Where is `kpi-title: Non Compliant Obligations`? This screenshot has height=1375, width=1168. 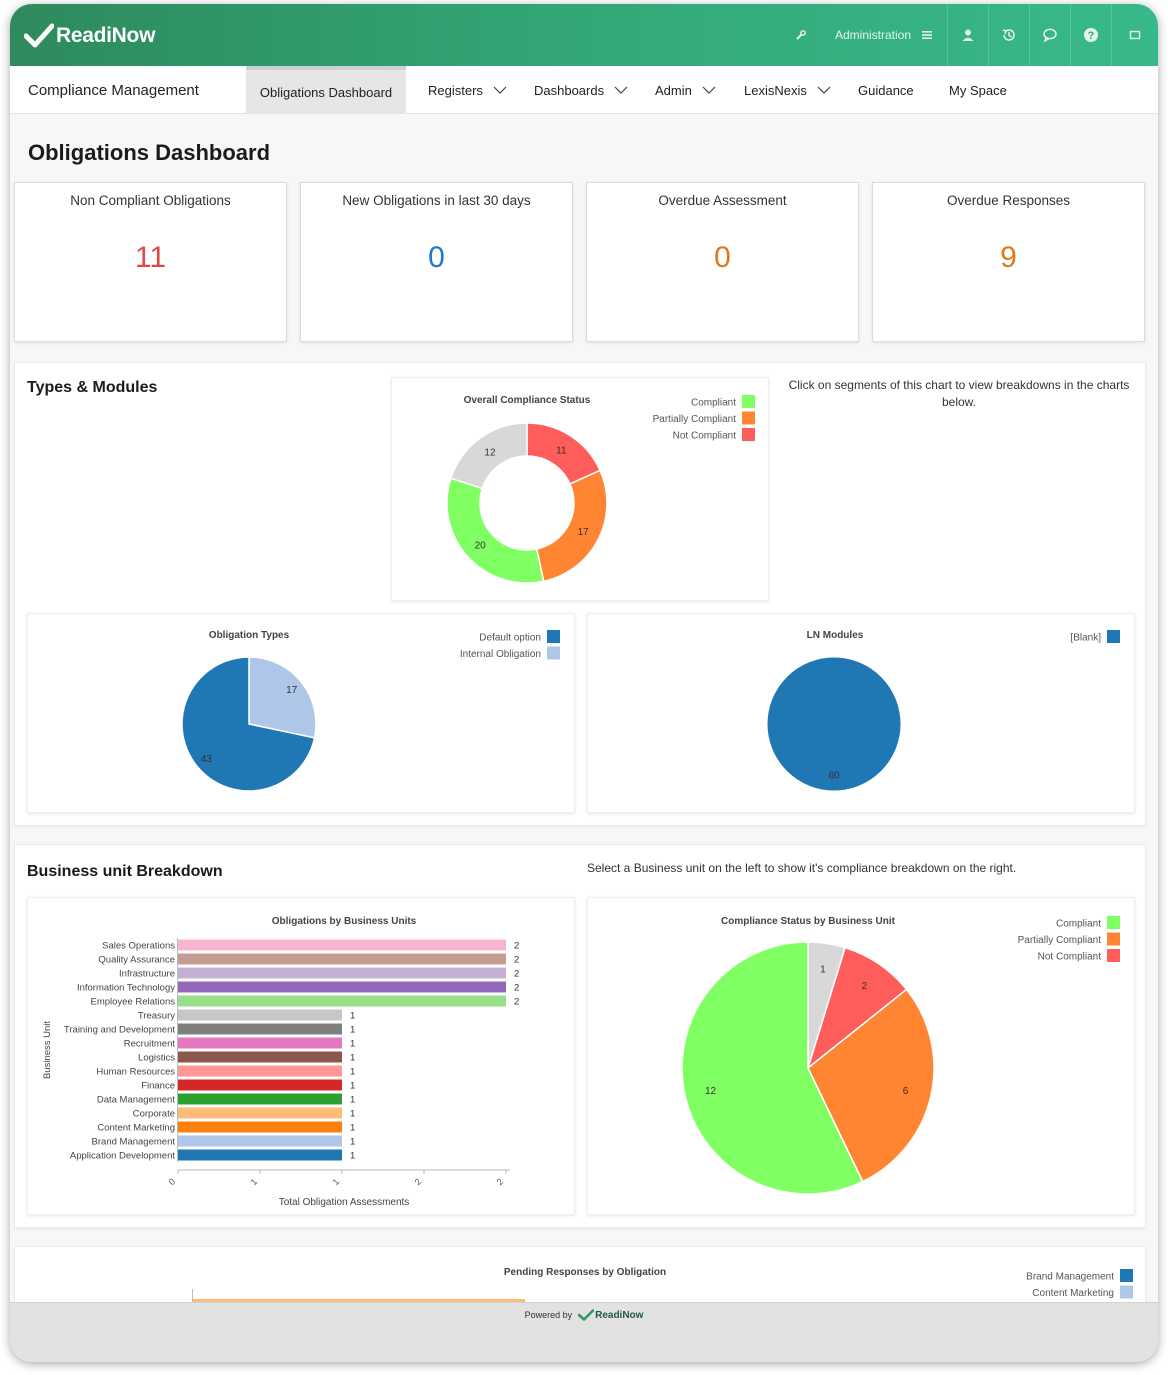
kpi-title: Non Compliant Obligations is located at coordinates (150, 200).